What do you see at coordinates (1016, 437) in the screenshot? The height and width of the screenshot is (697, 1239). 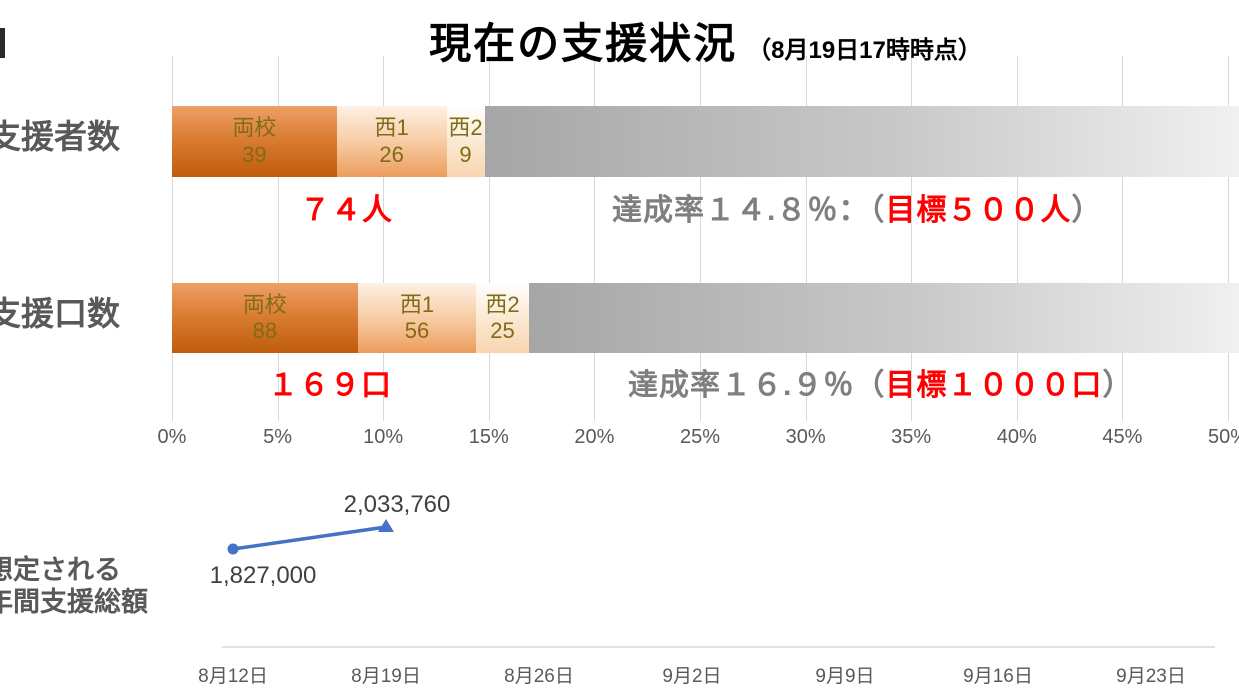 I see `x-axis-tick: 40%` at bounding box center [1016, 437].